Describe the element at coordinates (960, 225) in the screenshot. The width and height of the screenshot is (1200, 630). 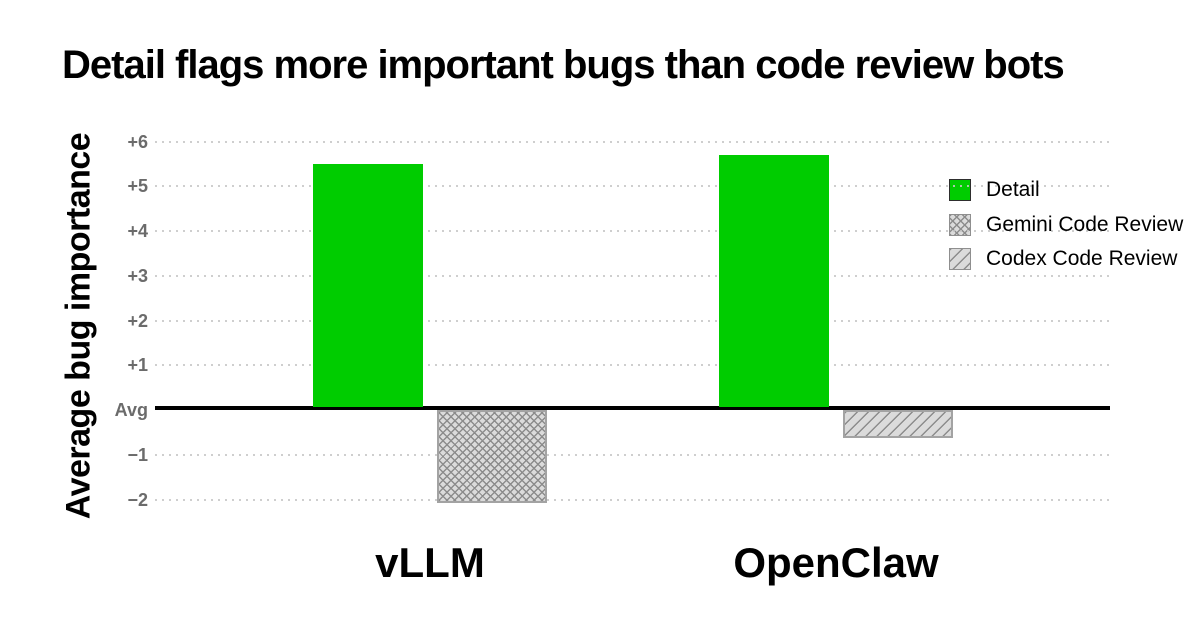
I see `legend-swatch-gemini-code-review` at that location.